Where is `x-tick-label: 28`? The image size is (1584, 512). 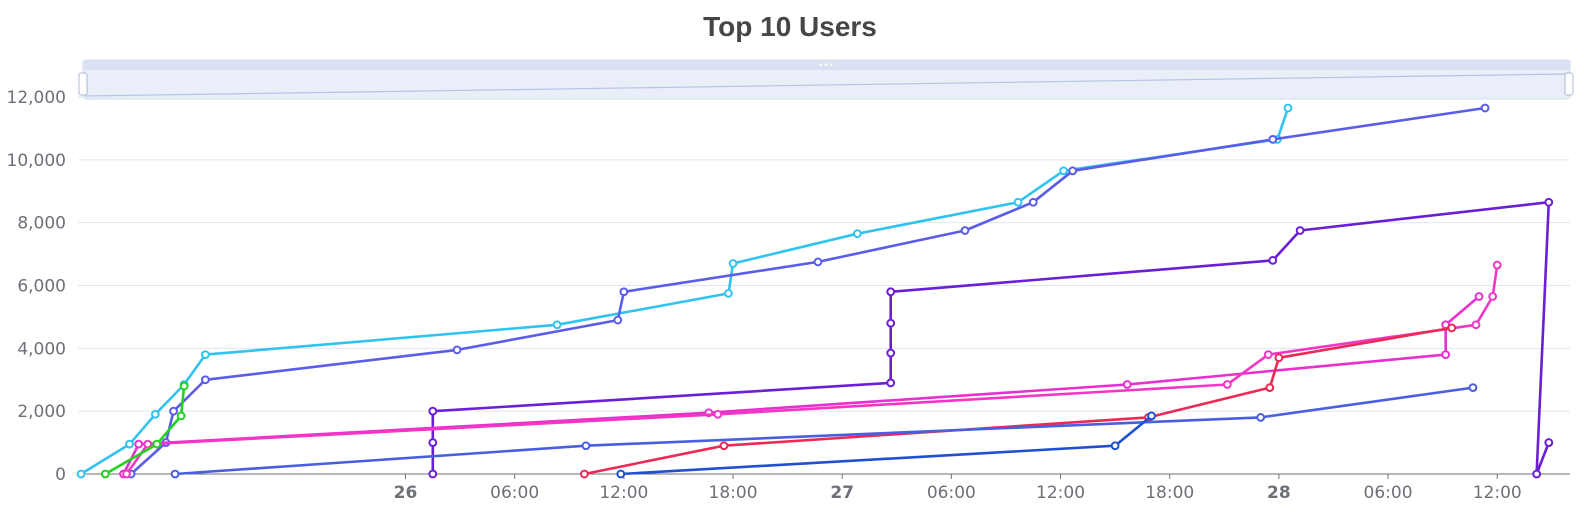
x-tick-label: 28 is located at coordinates (1279, 493).